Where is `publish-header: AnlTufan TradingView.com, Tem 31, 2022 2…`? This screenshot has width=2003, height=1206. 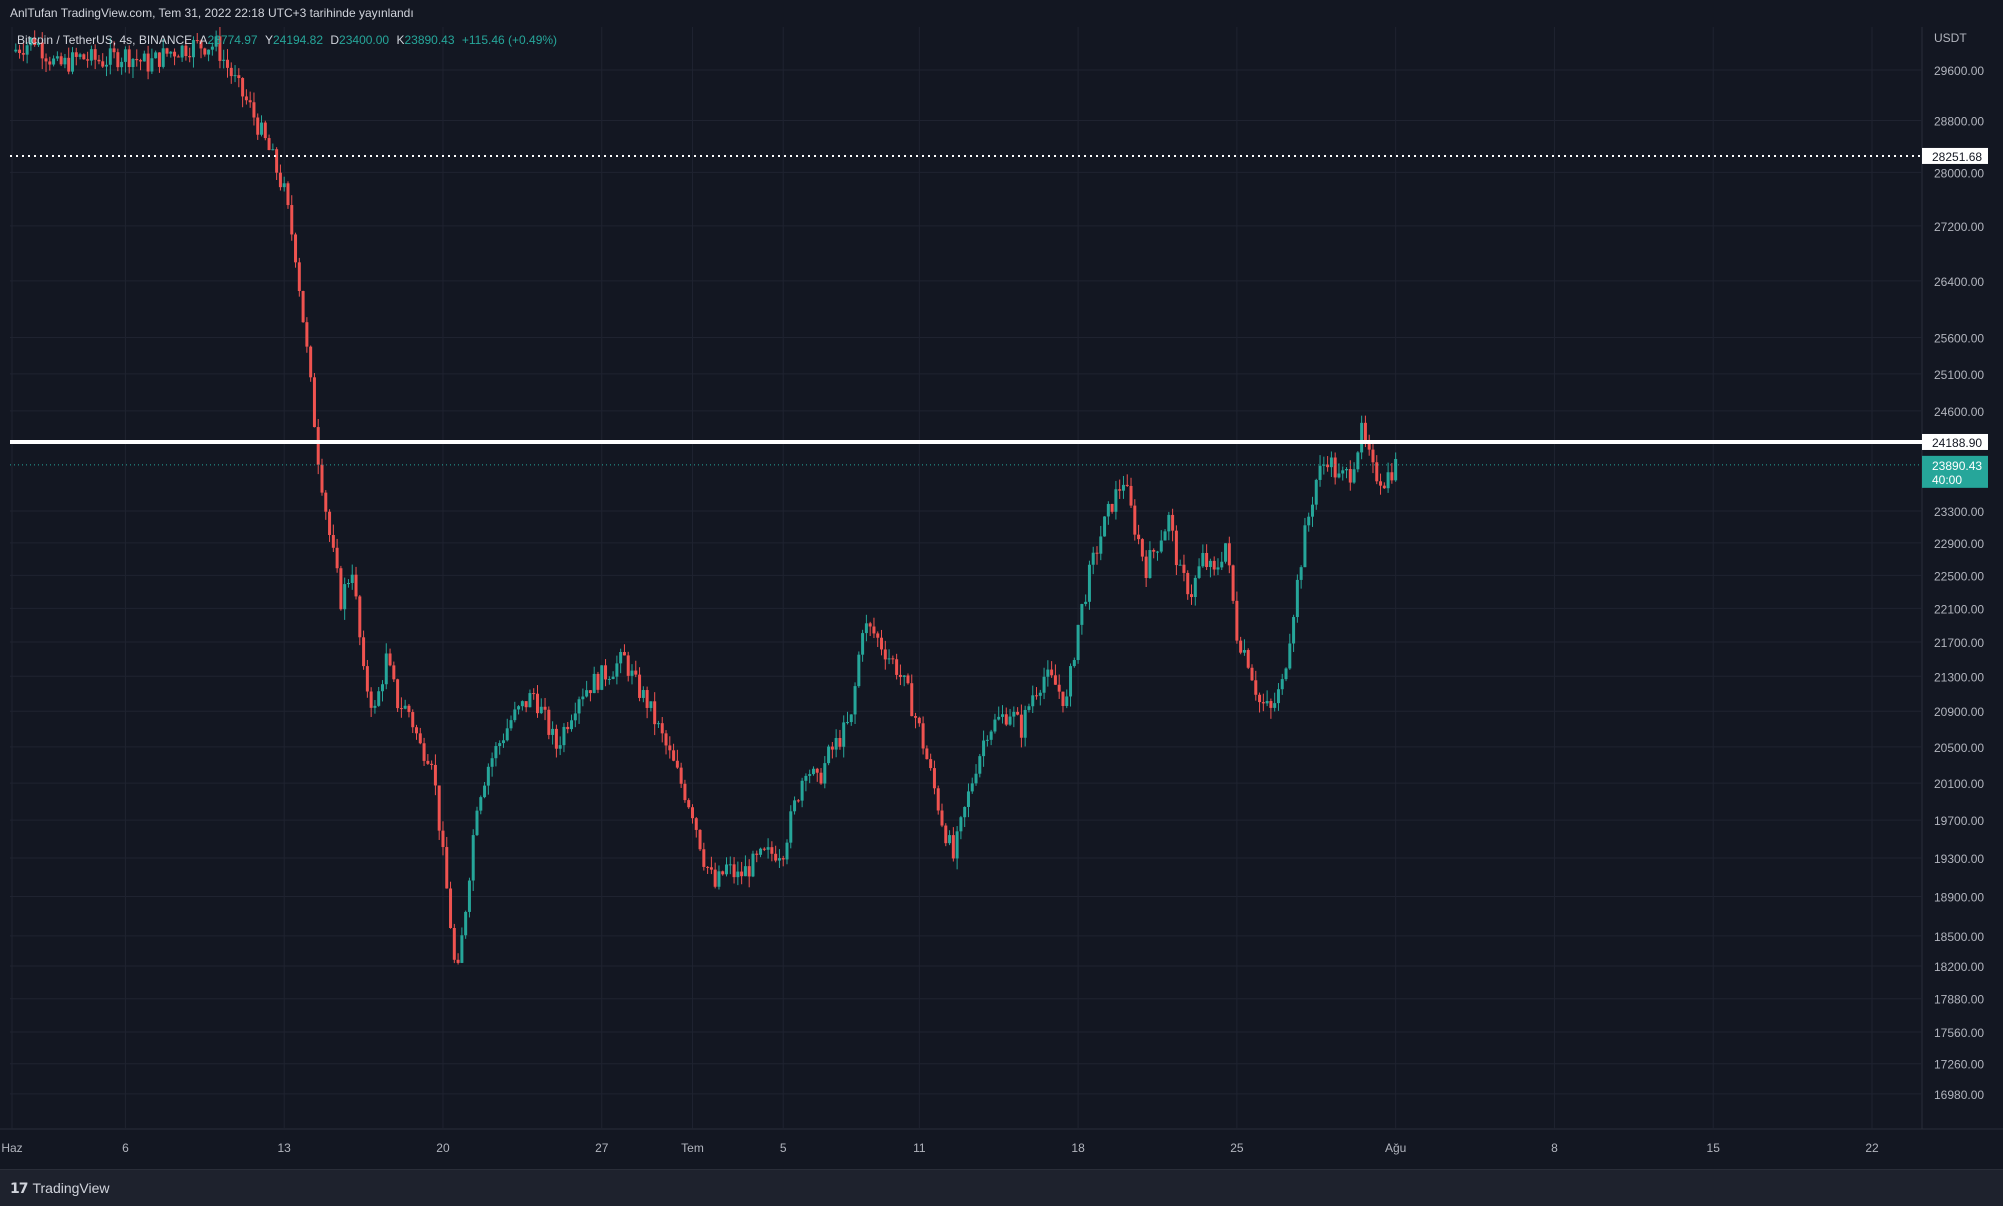 publish-header: AnlTufan TradingView.com, Tem 31, 2022 2… is located at coordinates (1001, 13).